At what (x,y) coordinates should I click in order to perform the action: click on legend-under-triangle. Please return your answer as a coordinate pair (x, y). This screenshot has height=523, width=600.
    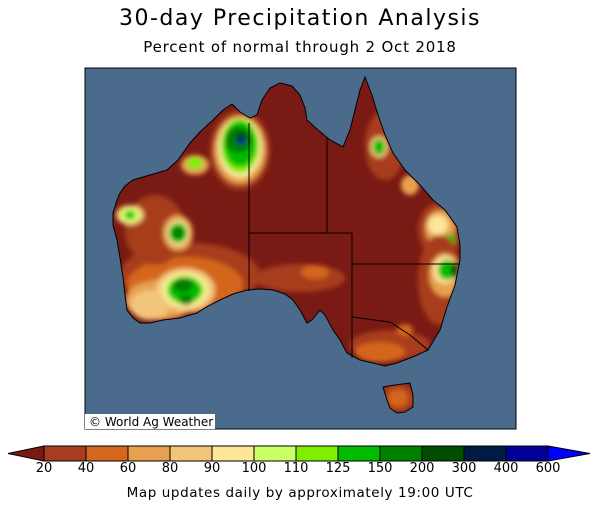
    Looking at the image, I should click on (26, 453).